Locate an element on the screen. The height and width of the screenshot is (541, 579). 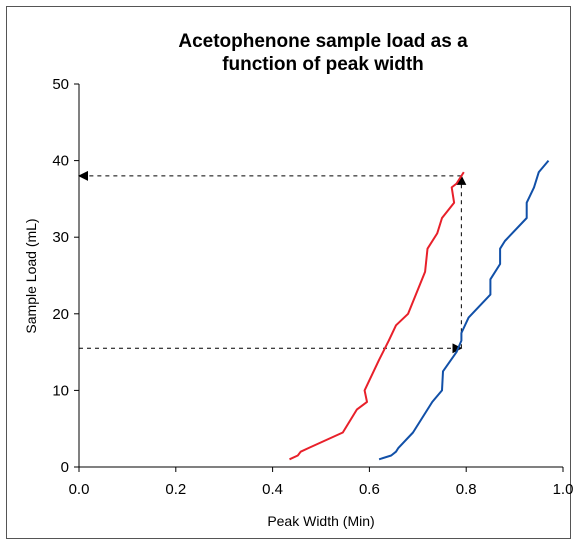
x-tick-label: 0.2 is located at coordinates (175, 489).